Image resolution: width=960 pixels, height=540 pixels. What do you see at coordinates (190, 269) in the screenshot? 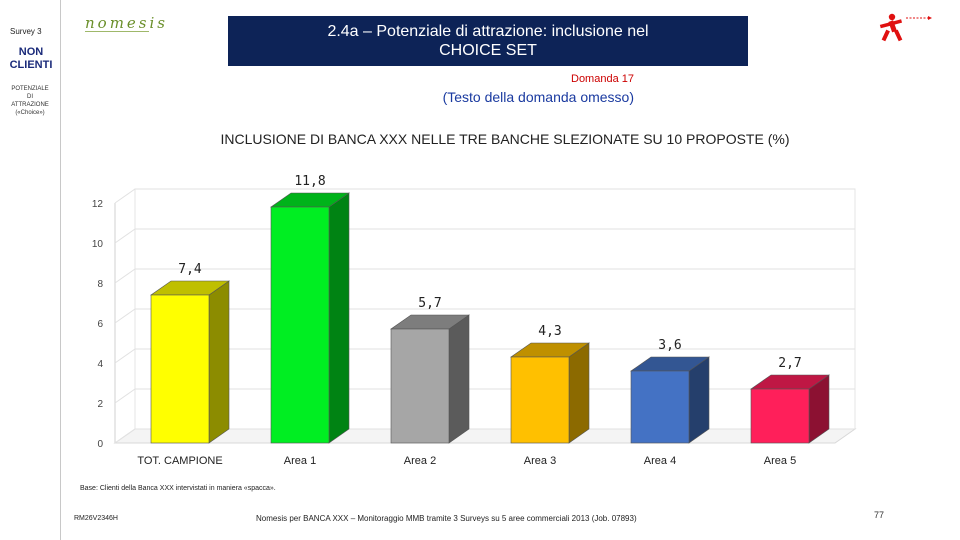
I see `bar-value-label: 7,4` at bounding box center [190, 269].